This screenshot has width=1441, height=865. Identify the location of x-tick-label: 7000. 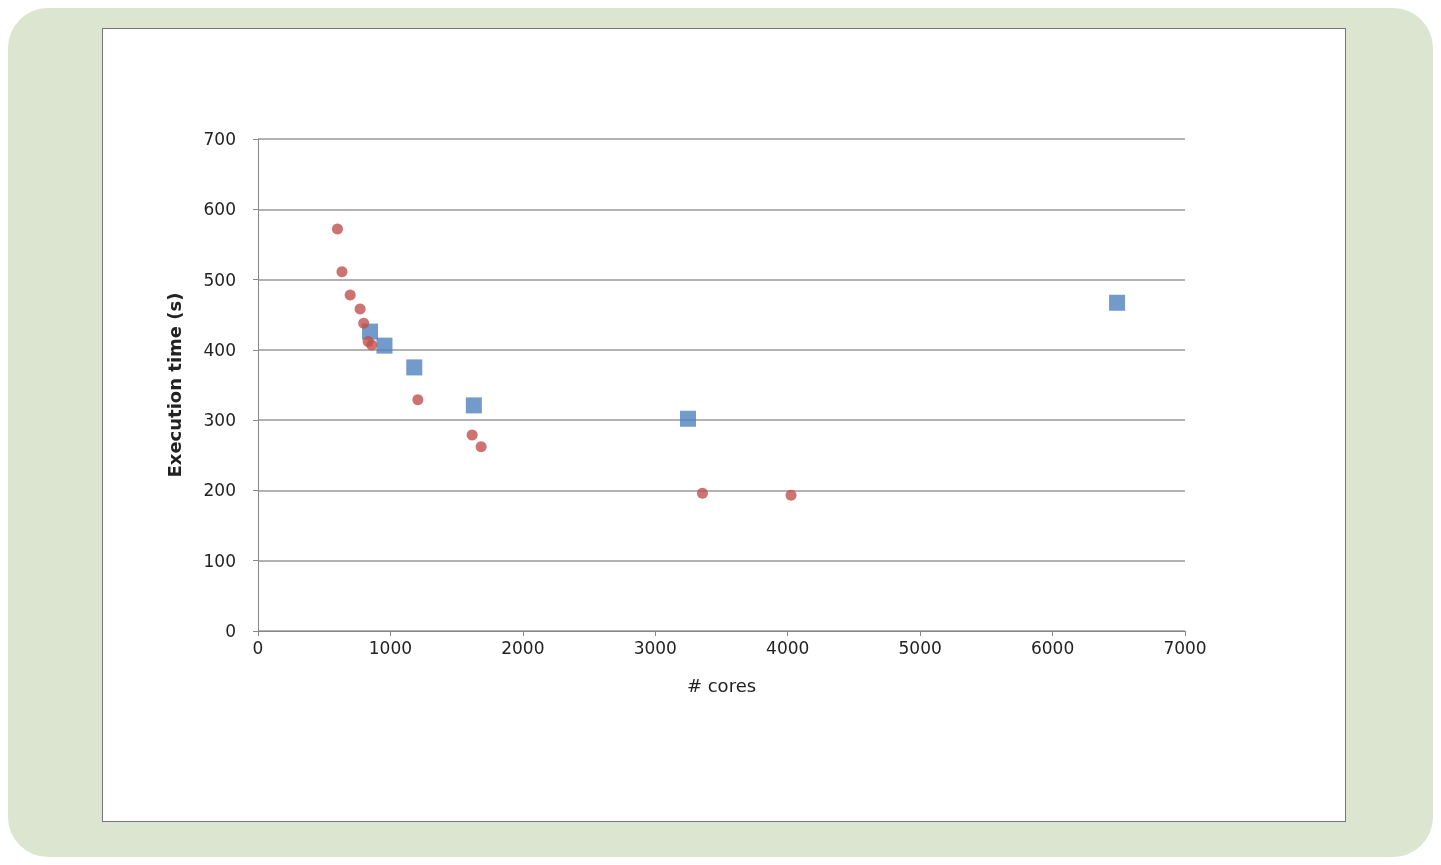
(1185, 647).